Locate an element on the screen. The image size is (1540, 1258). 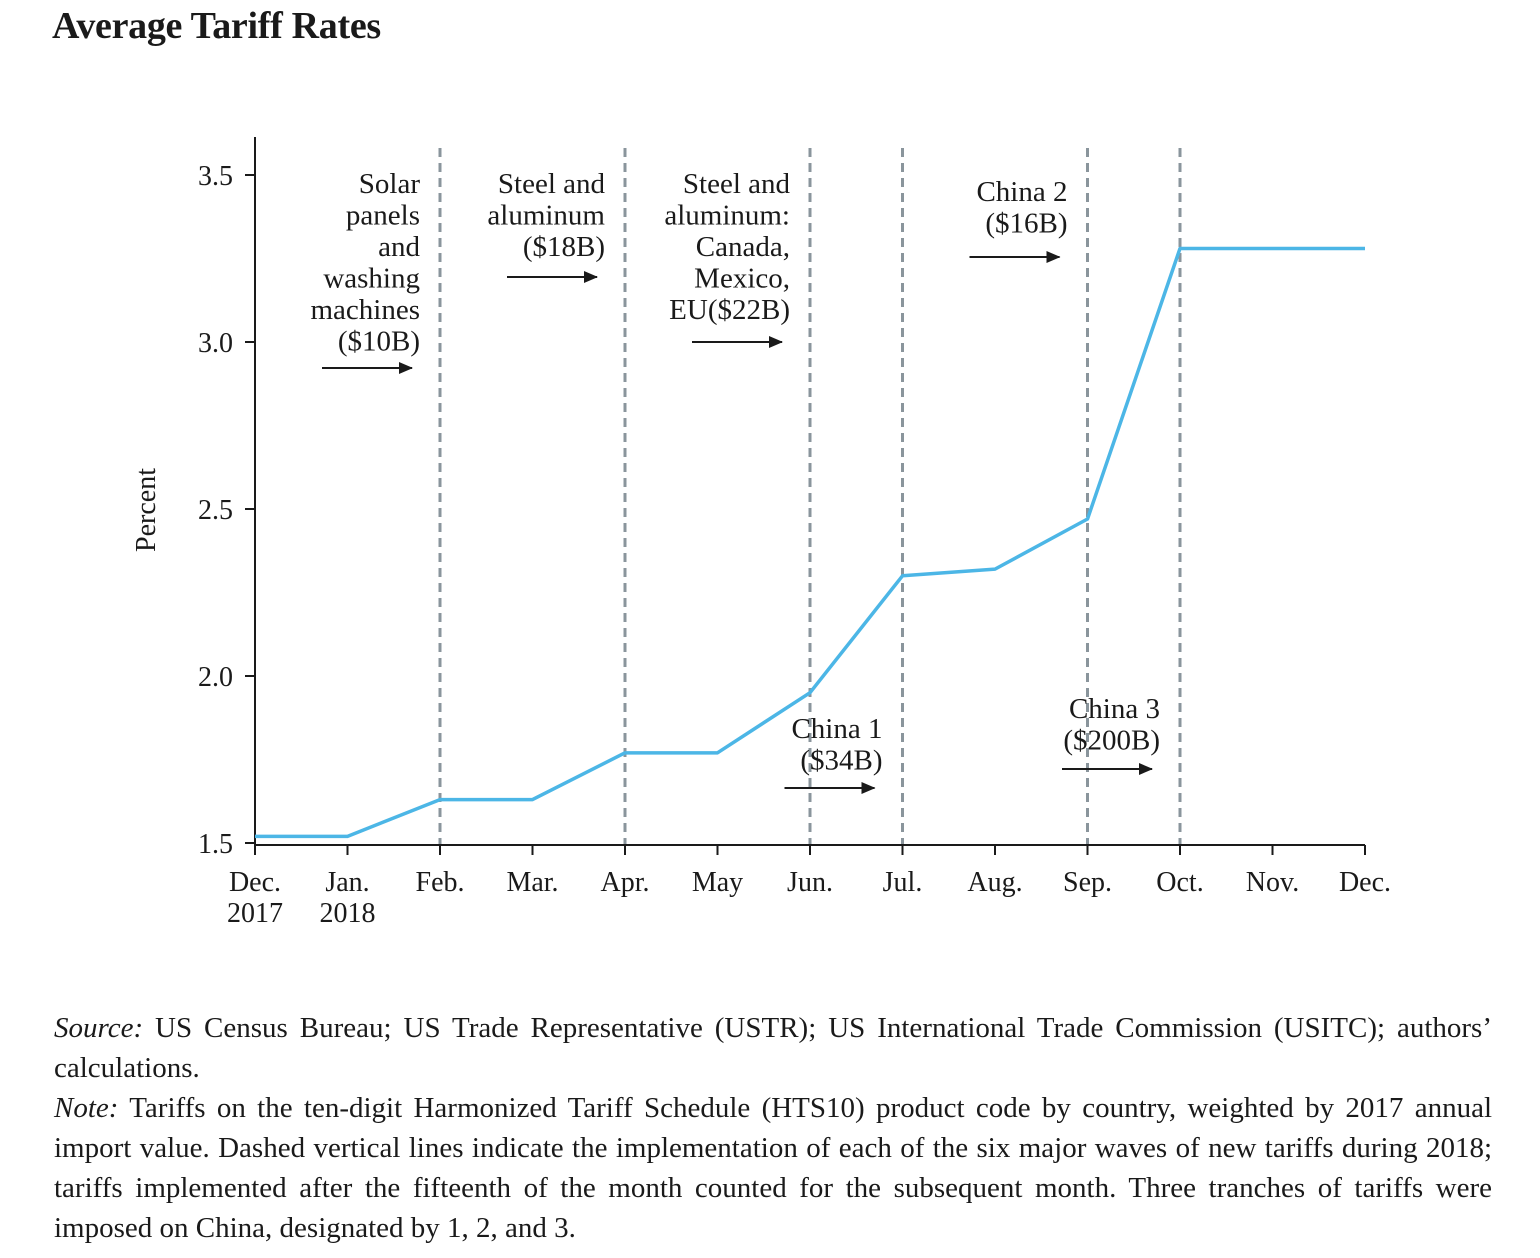
x-tick-label: Feb. is located at coordinates (440, 882).